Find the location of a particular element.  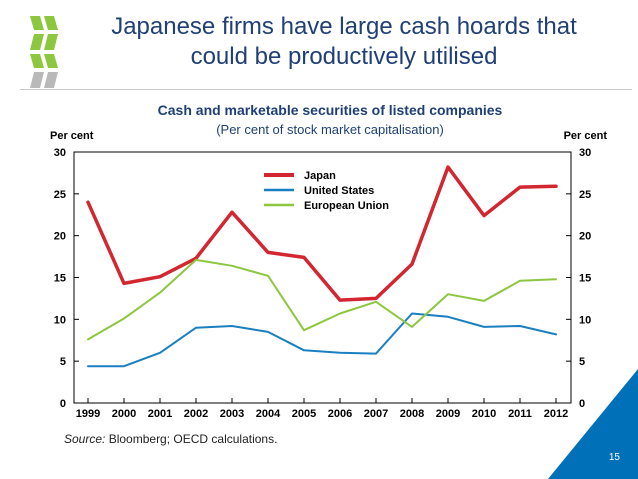

y-axis-unit-right: Per cent is located at coordinates (585, 136).